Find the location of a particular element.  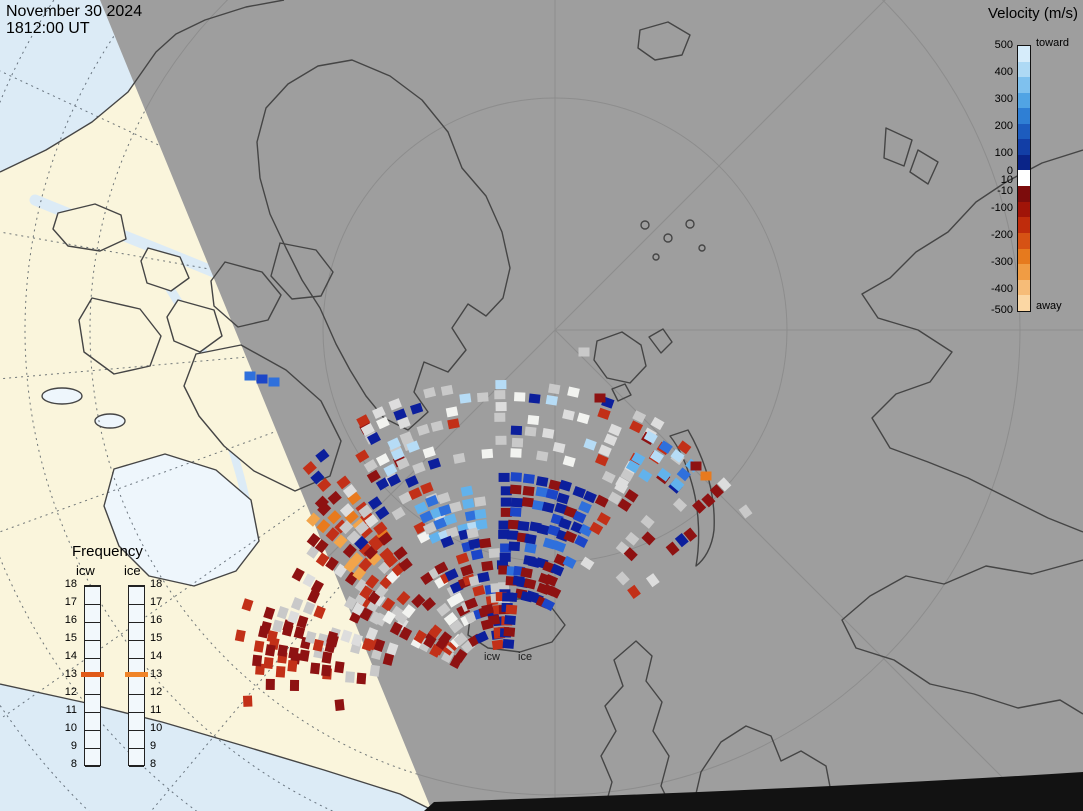

time-text: 1812:00 UT is located at coordinates (48, 28).